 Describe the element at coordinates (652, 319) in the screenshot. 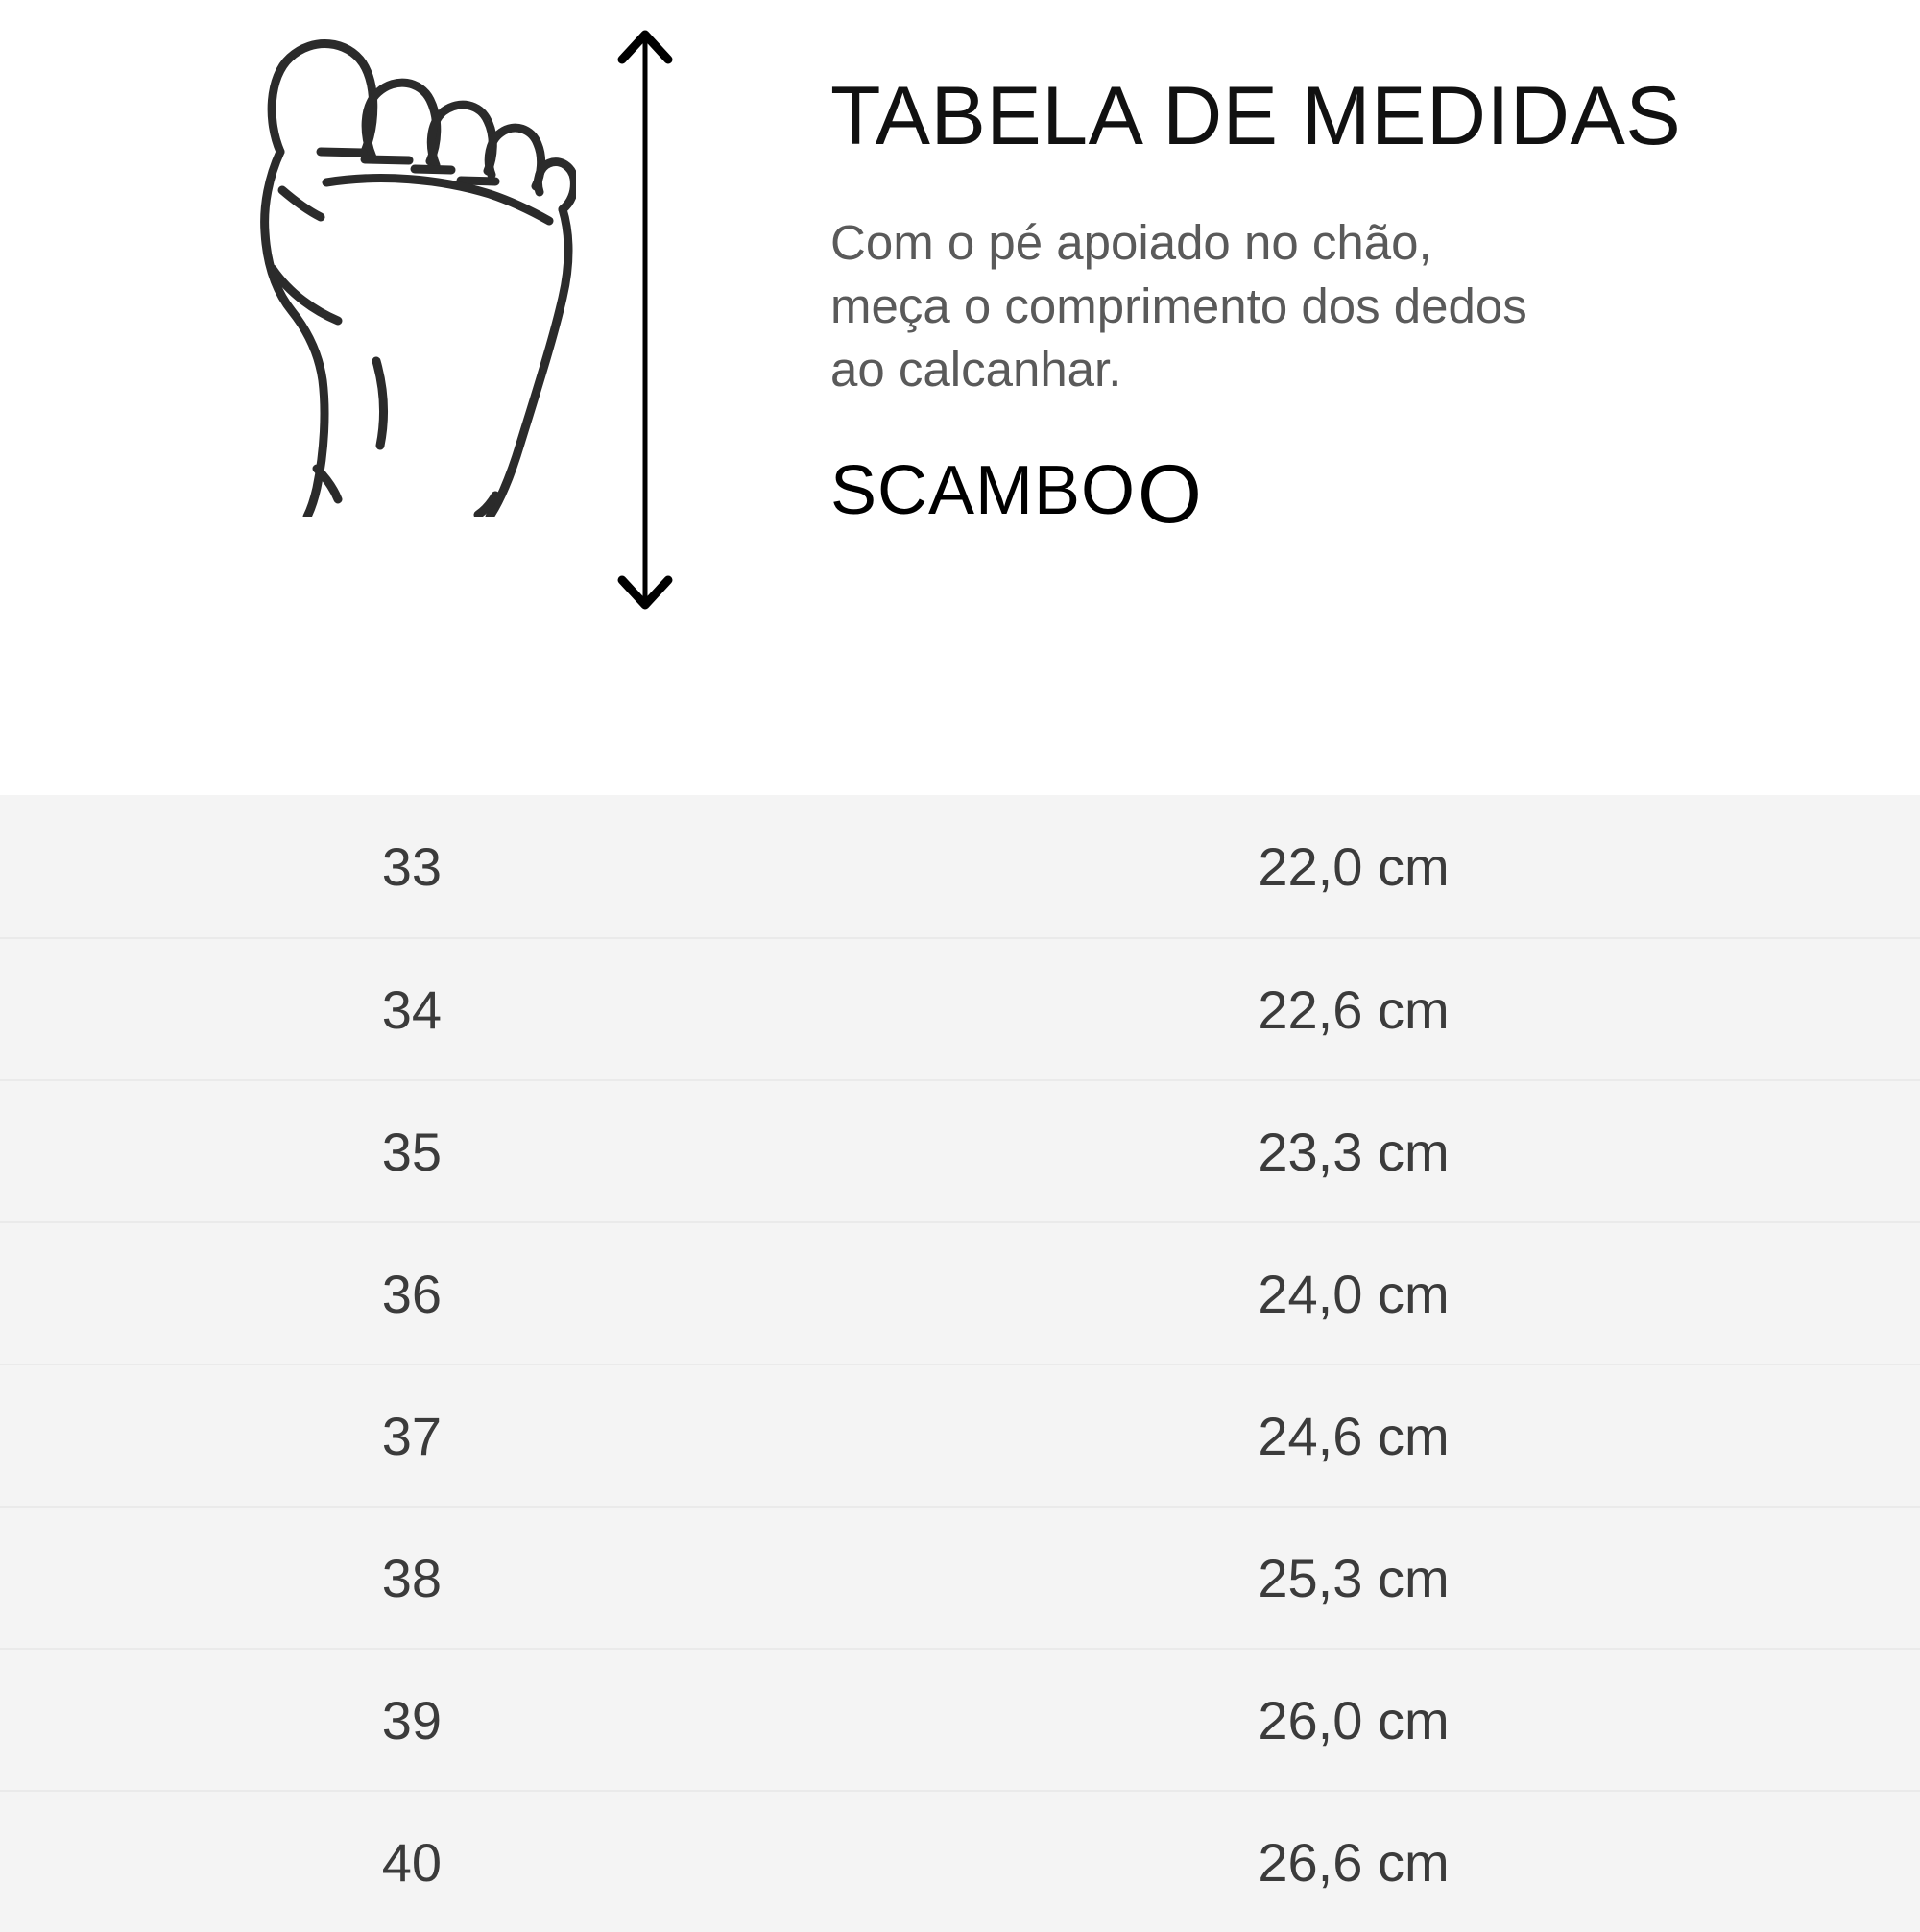

I see `vertical-double-arrow-icon` at that location.